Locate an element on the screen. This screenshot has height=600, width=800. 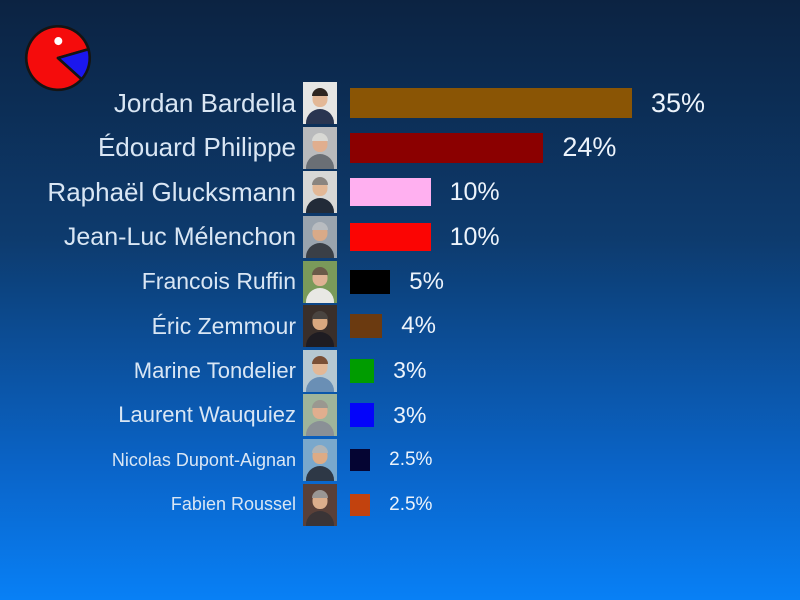
candidate-name: Édouard Philippe is located at coordinates (196, 147).